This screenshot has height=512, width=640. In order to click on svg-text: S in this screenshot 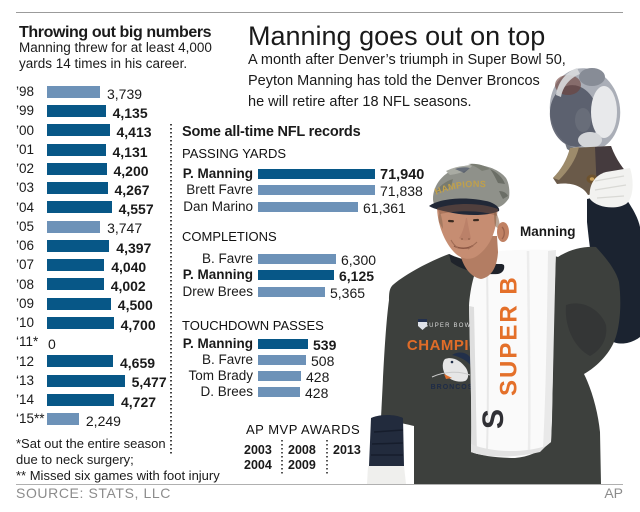, I will do `click(493, 419)`.